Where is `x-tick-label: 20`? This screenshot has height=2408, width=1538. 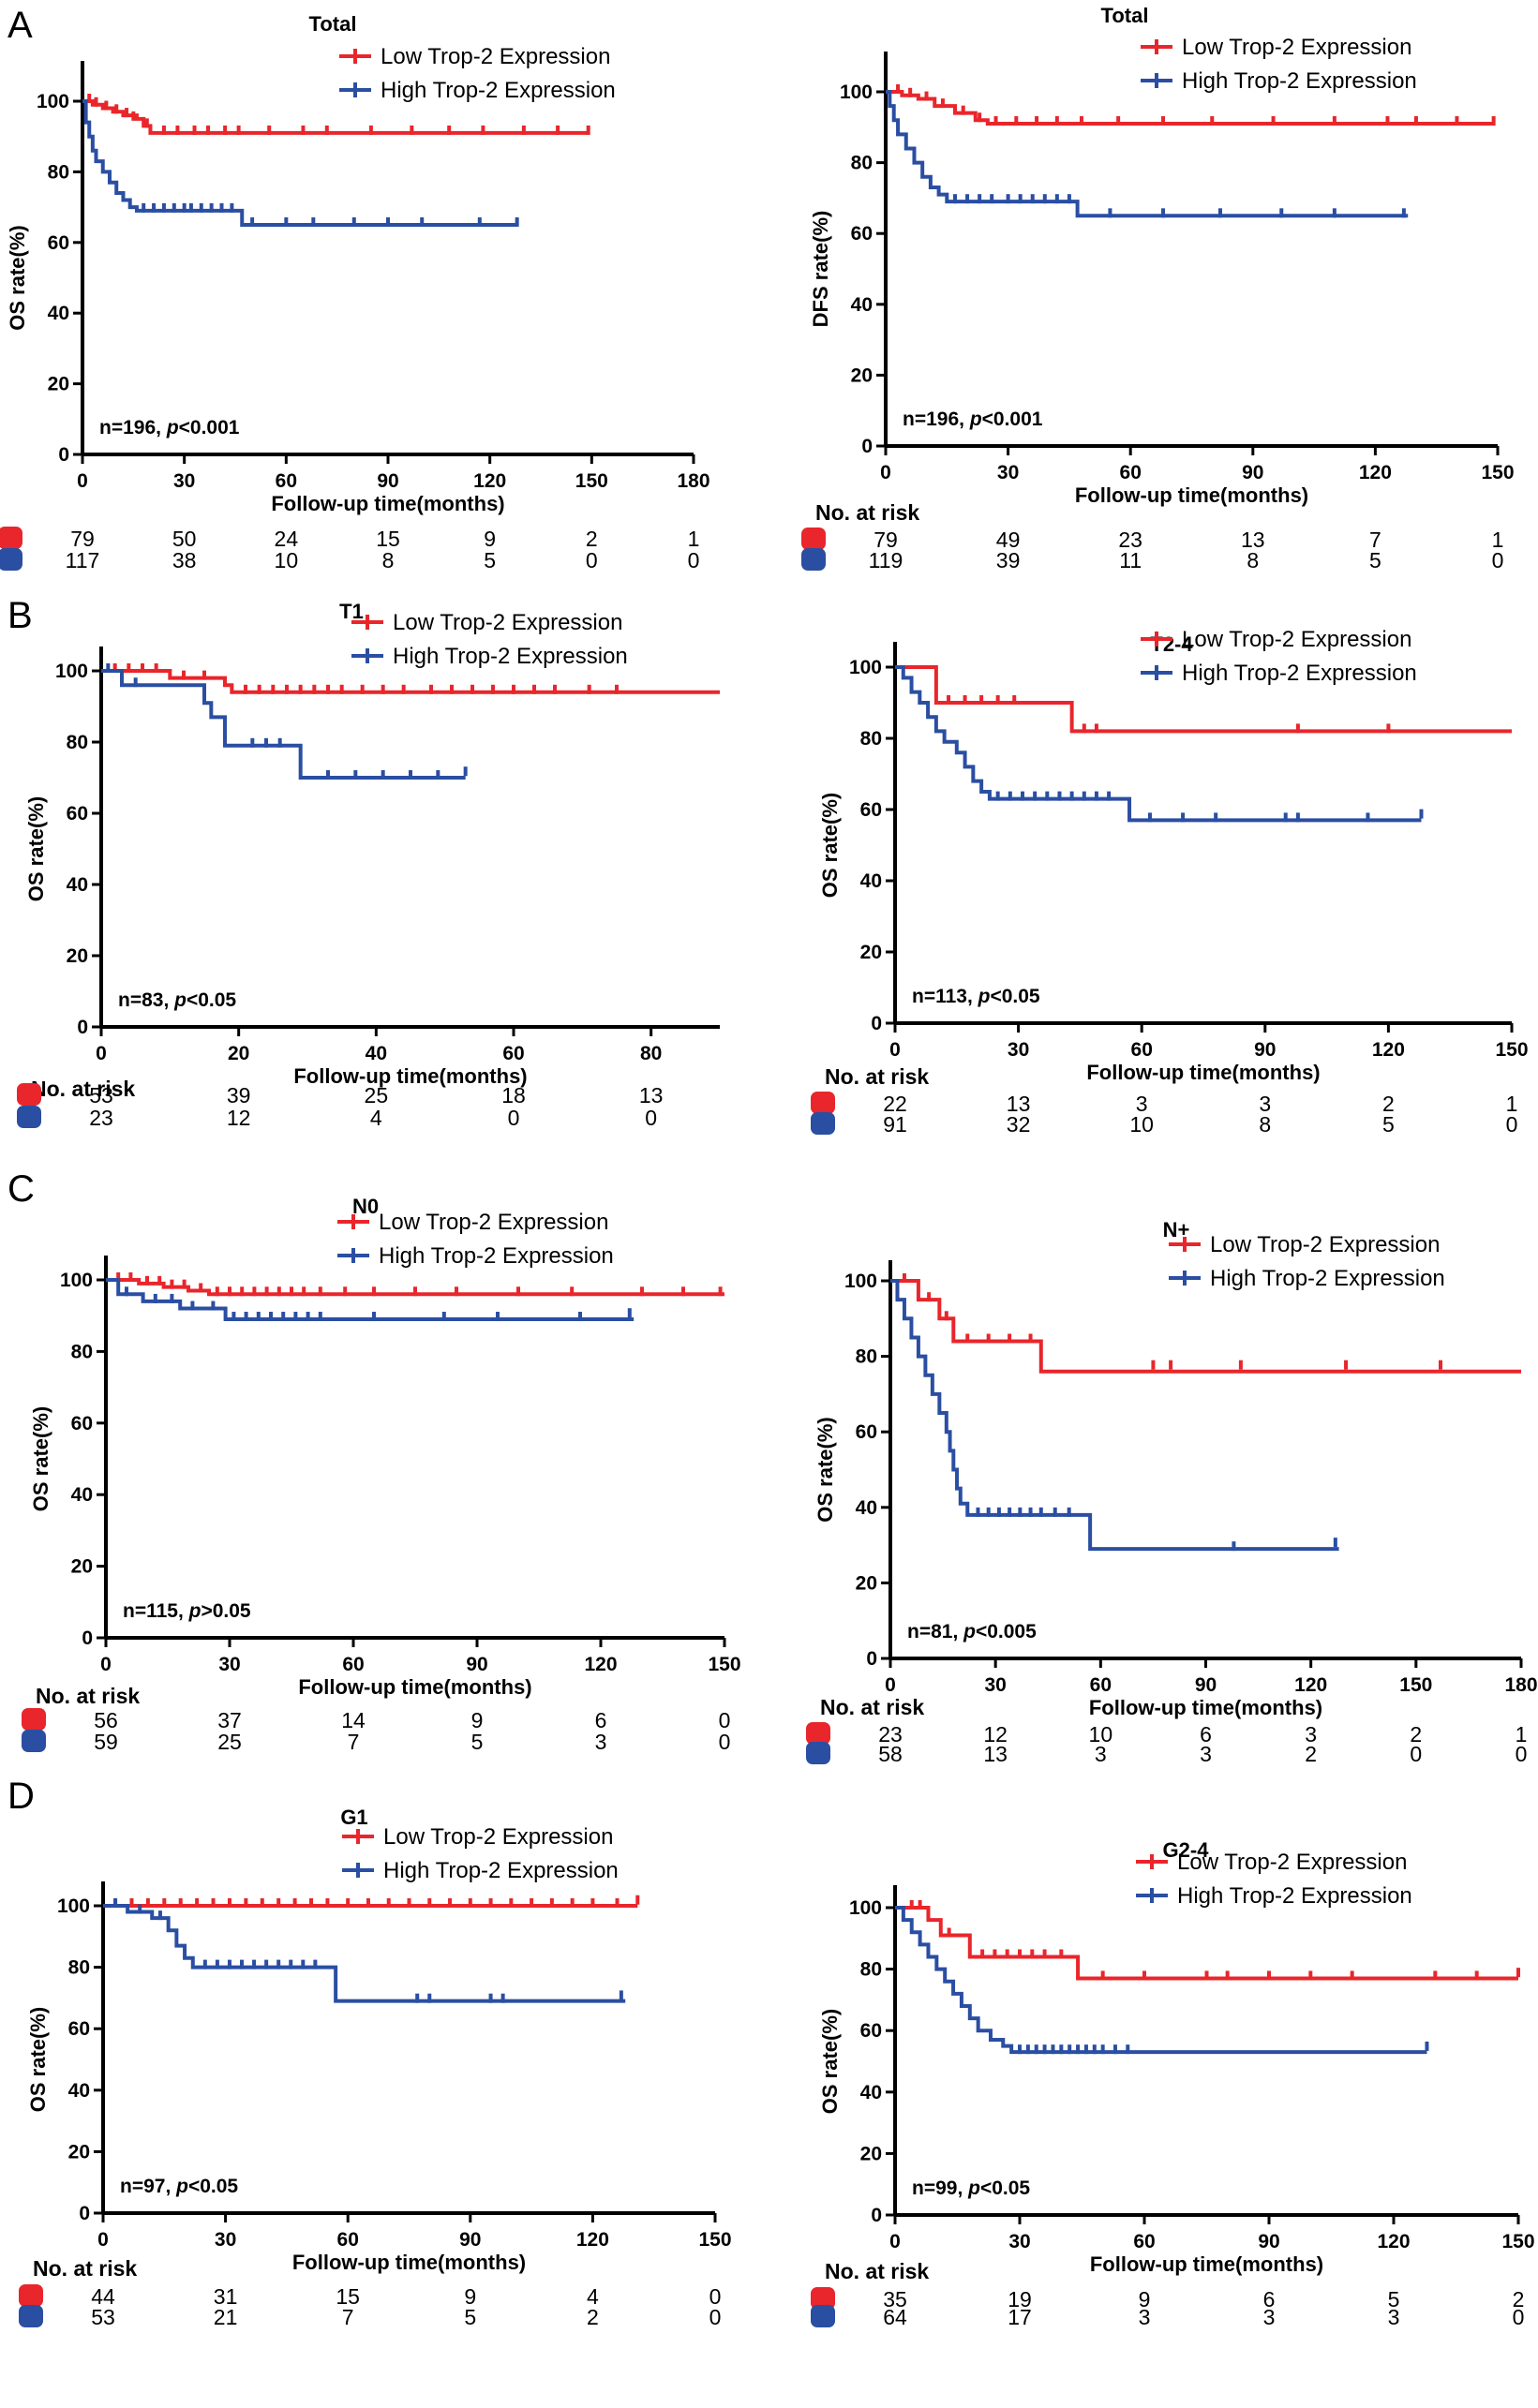
x-tick-label: 20 is located at coordinates (238, 1053).